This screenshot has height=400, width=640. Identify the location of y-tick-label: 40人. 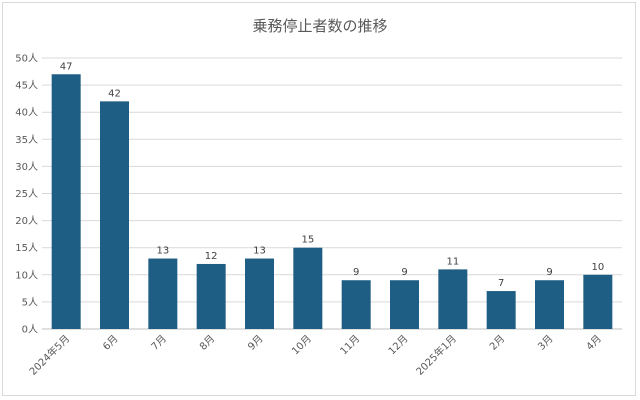
(26, 113).